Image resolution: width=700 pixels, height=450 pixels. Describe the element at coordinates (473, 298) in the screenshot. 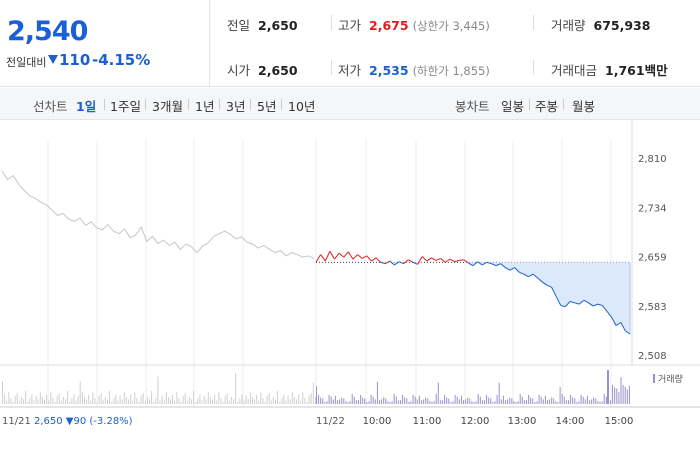

I see `below-close-area` at that location.